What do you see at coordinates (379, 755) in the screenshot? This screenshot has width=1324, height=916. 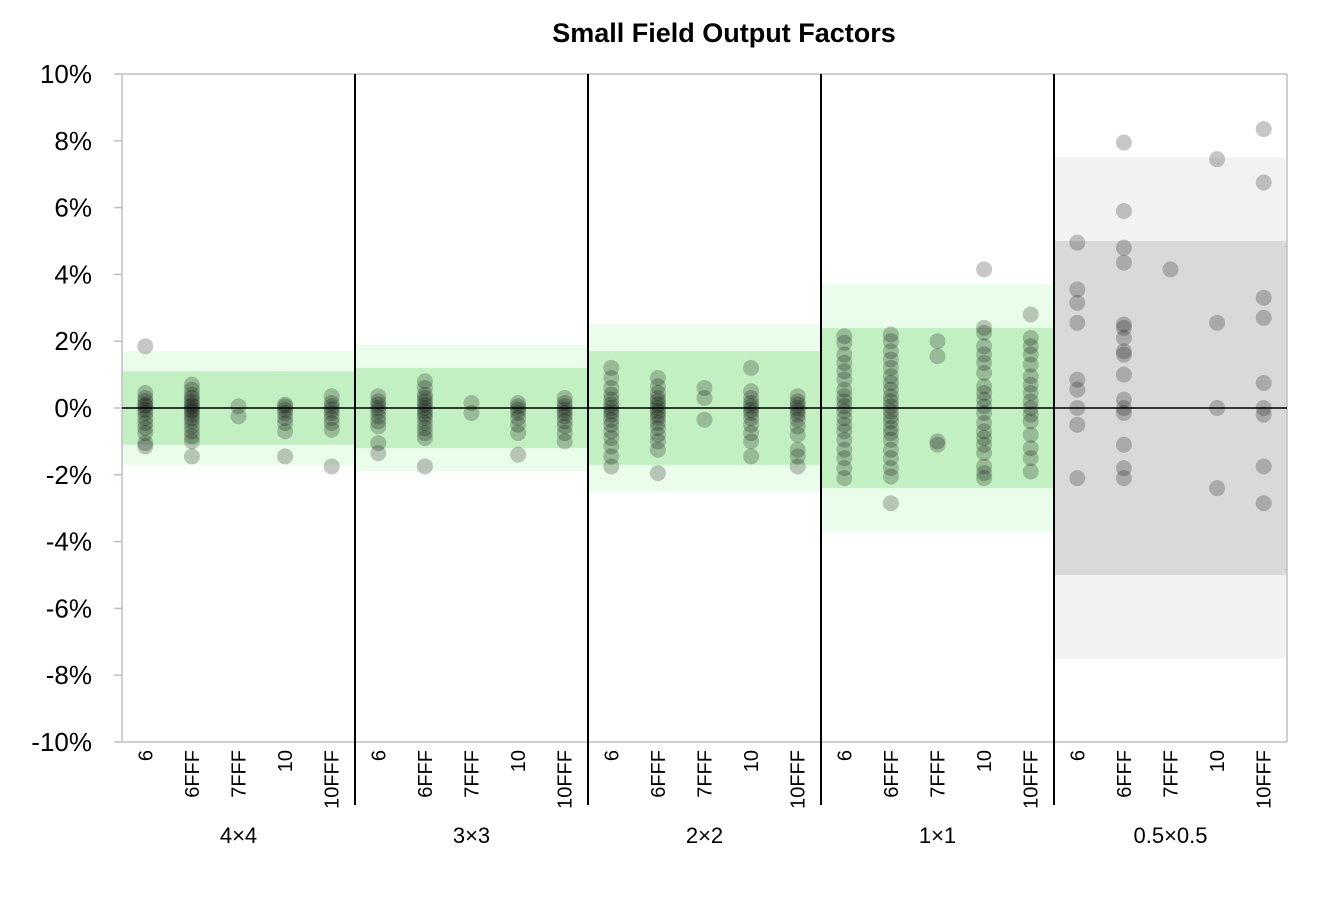 I see `energy-tick-label: 6` at bounding box center [379, 755].